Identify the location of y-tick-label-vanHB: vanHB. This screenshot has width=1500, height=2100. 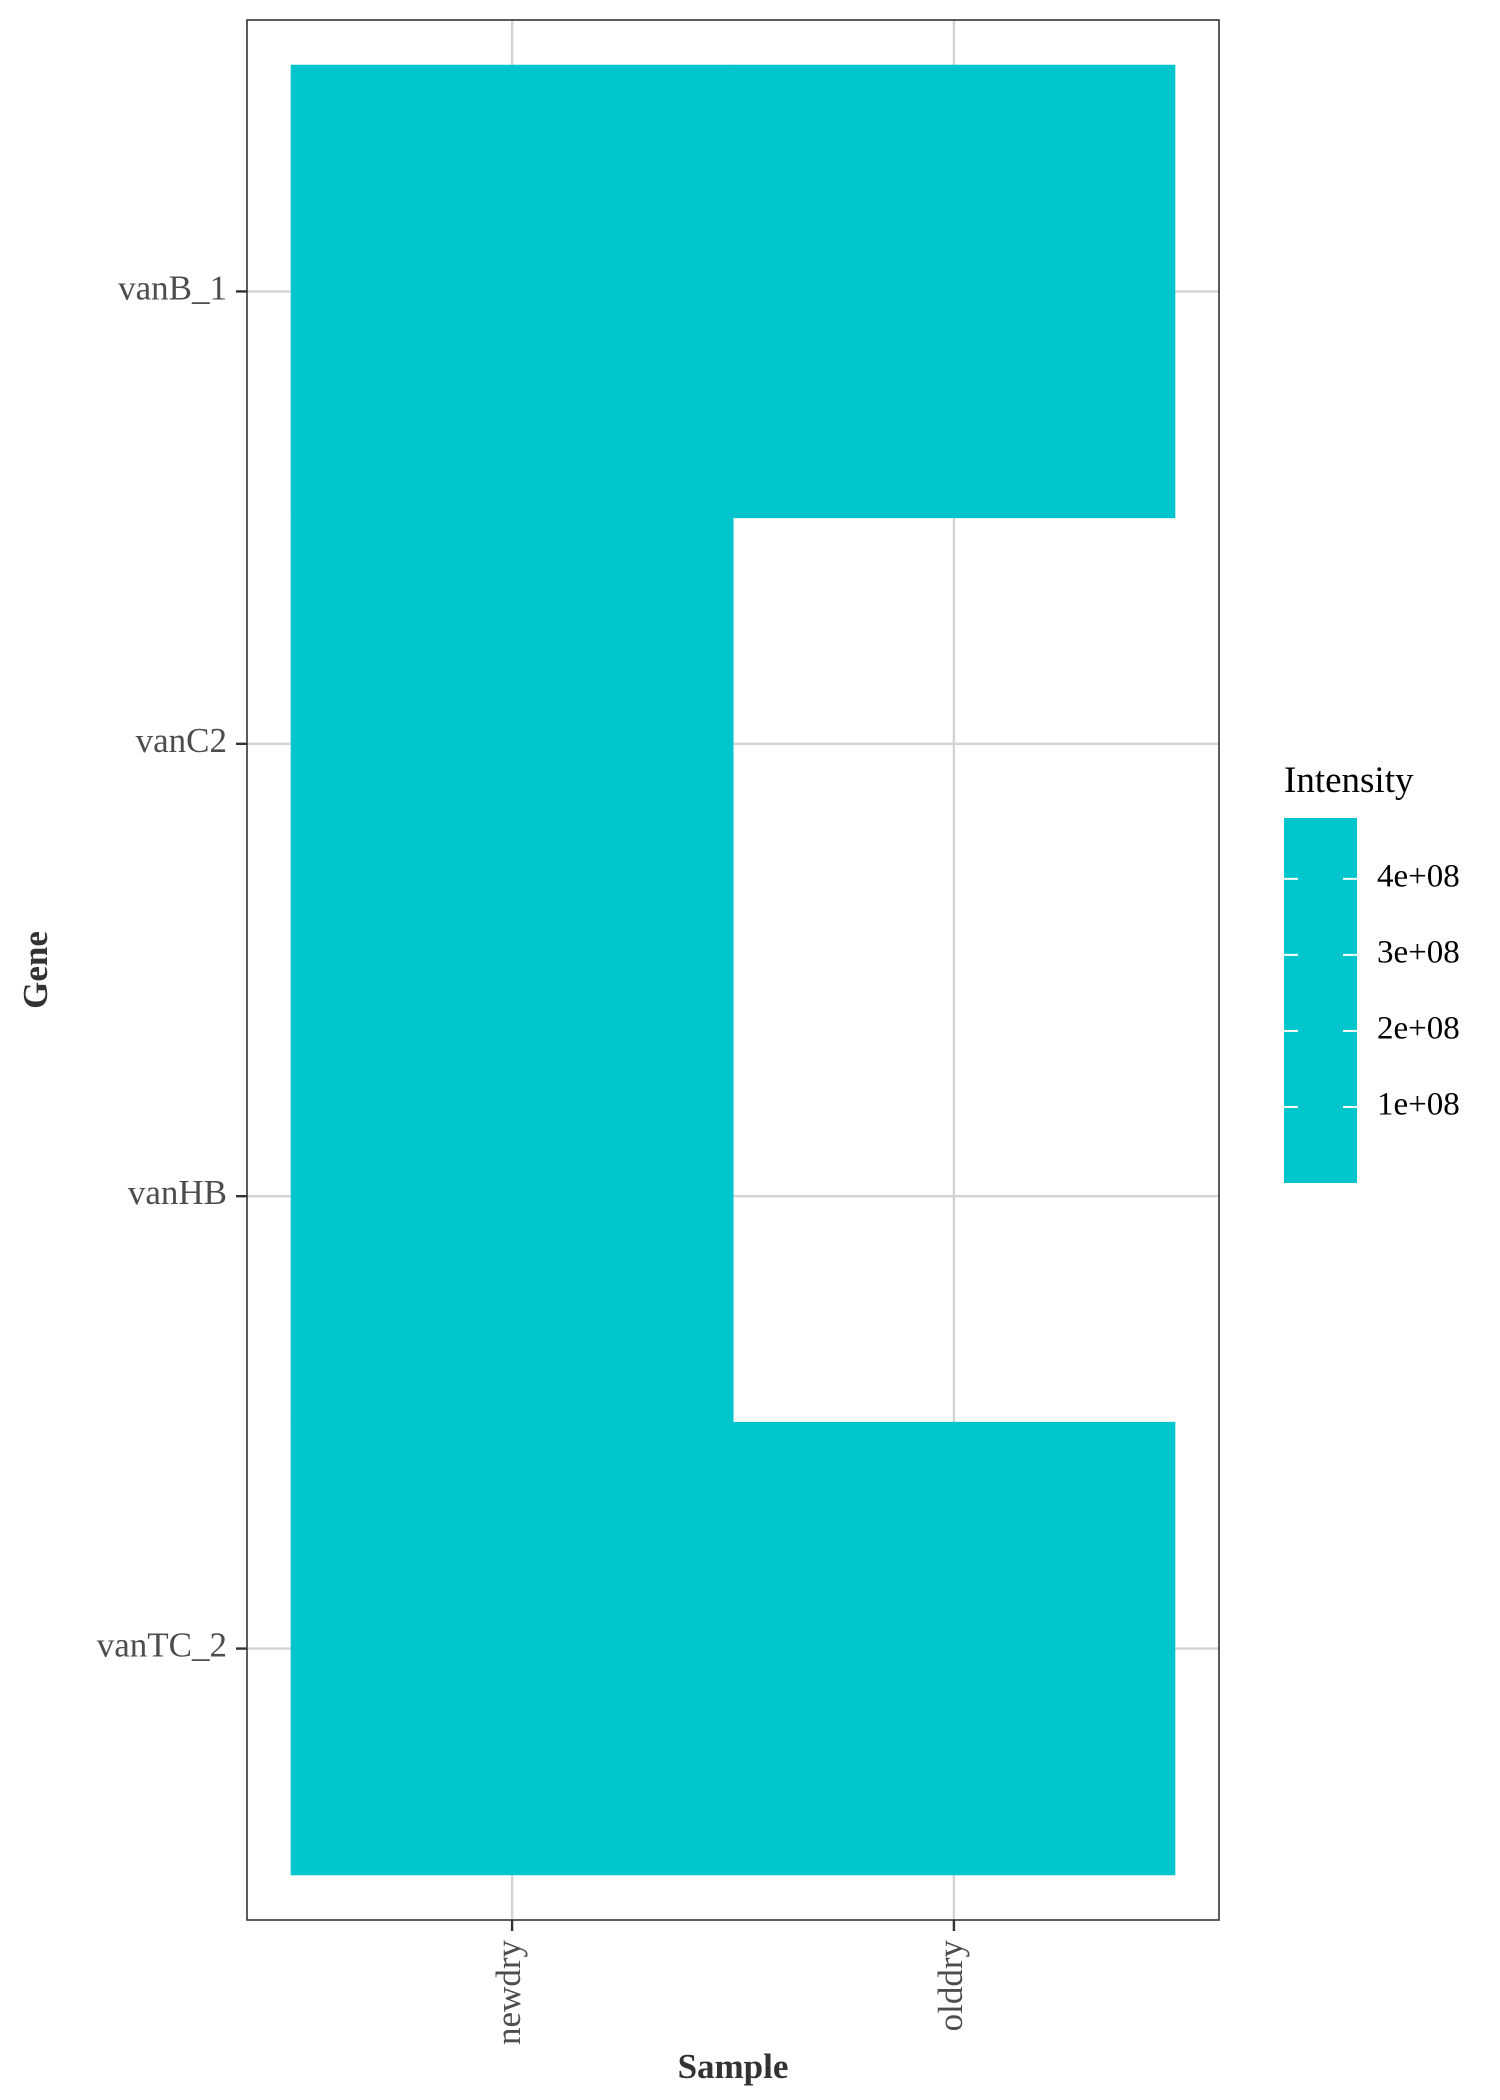
(177, 1192).